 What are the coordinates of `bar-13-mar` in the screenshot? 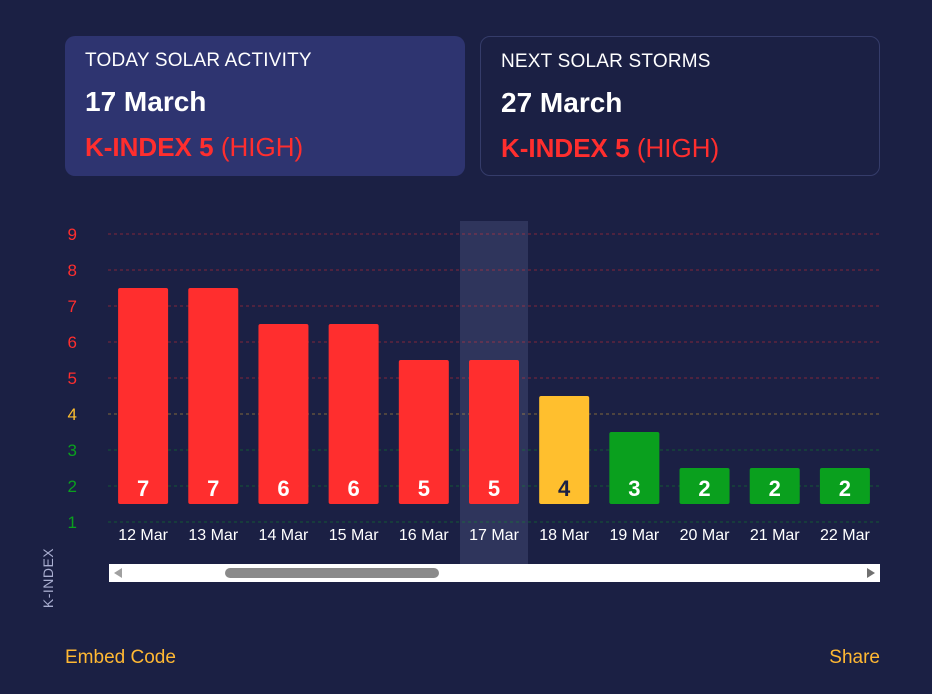 It's located at (213, 396).